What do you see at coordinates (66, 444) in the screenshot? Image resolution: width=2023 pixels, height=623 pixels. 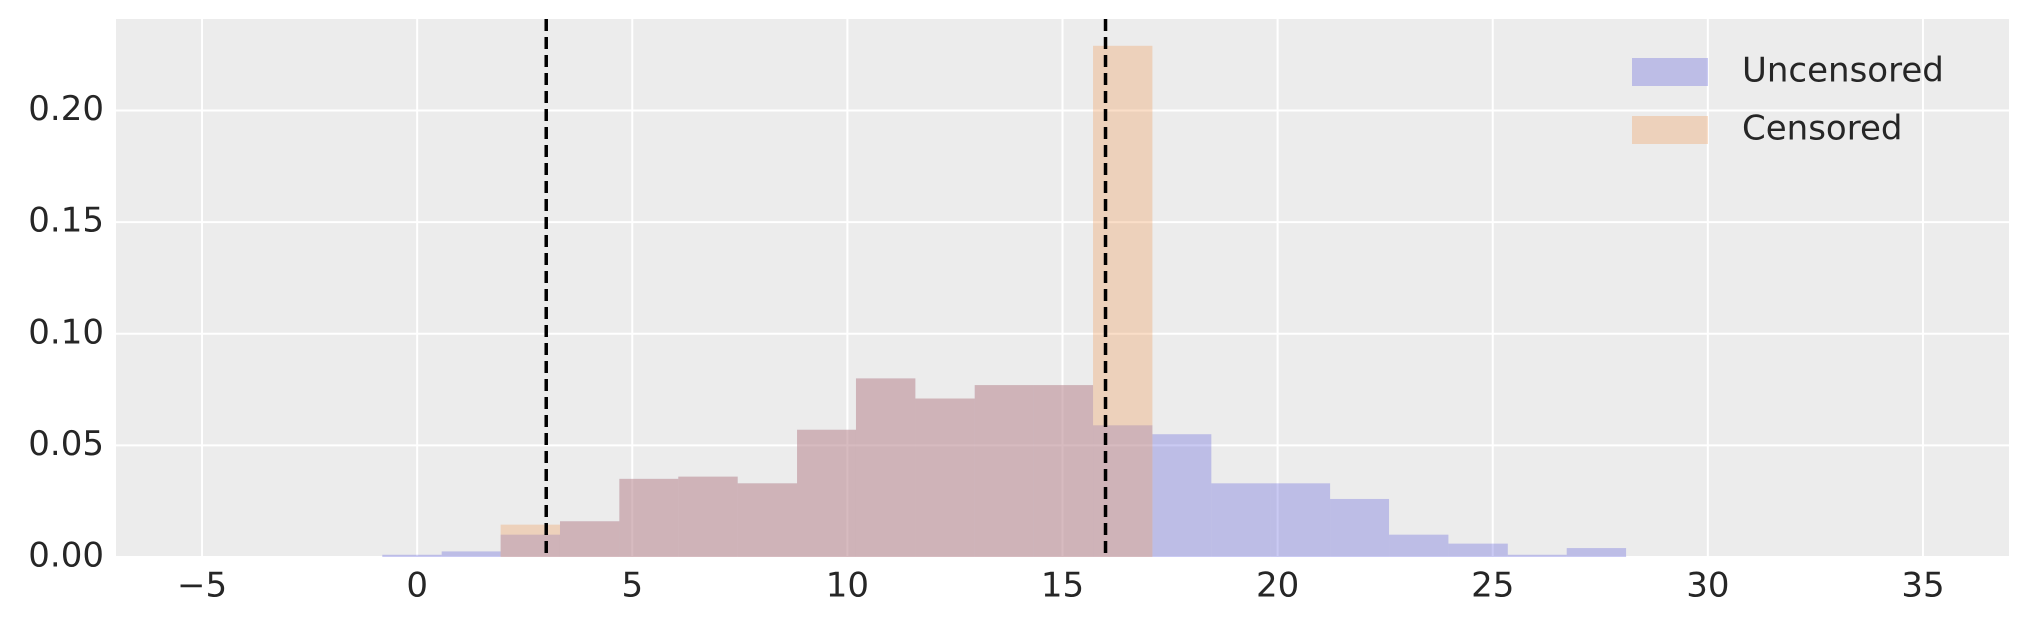 I see `y-tick-label: 0.05` at bounding box center [66, 444].